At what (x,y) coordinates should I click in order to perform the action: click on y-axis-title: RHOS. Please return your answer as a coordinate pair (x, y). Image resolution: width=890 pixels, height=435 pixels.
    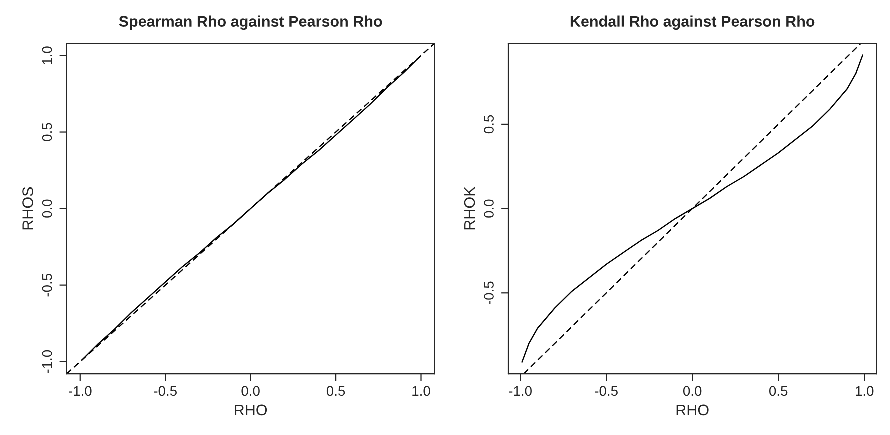
    Looking at the image, I should click on (28, 208).